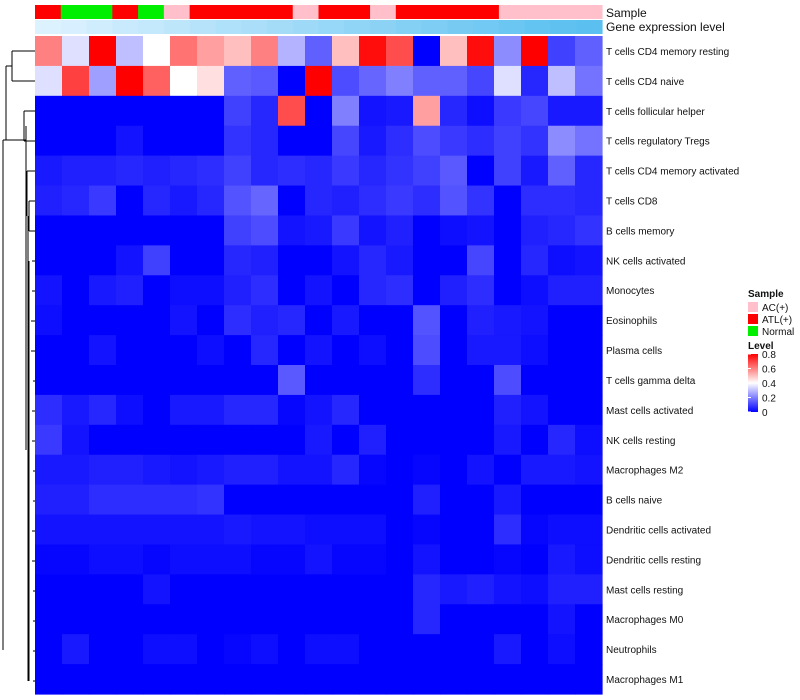  I want to click on level-tick-label: 0, so click(765, 413).